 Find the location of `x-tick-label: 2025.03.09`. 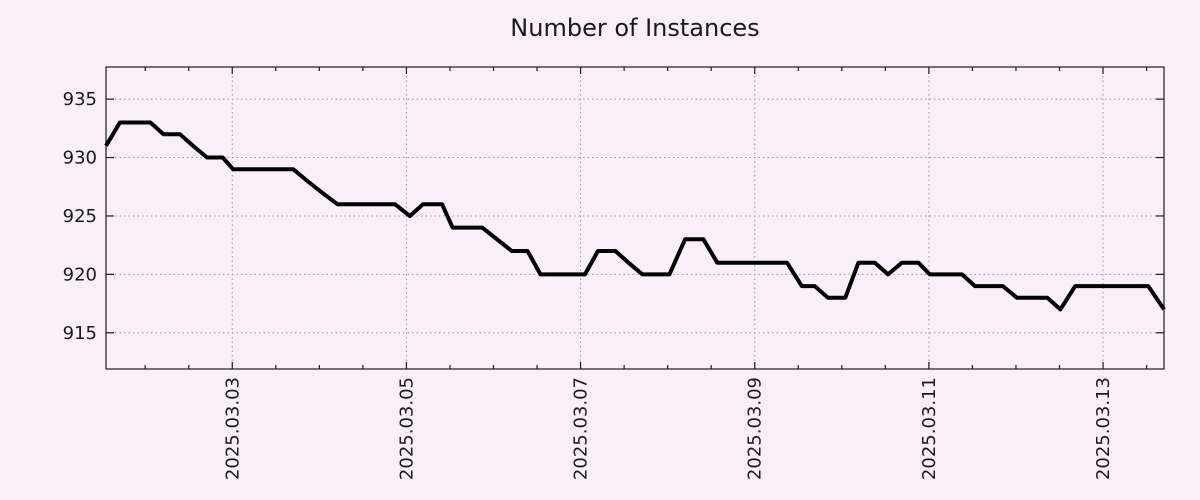

x-tick-label: 2025.03.09 is located at coordinates (755, 428).